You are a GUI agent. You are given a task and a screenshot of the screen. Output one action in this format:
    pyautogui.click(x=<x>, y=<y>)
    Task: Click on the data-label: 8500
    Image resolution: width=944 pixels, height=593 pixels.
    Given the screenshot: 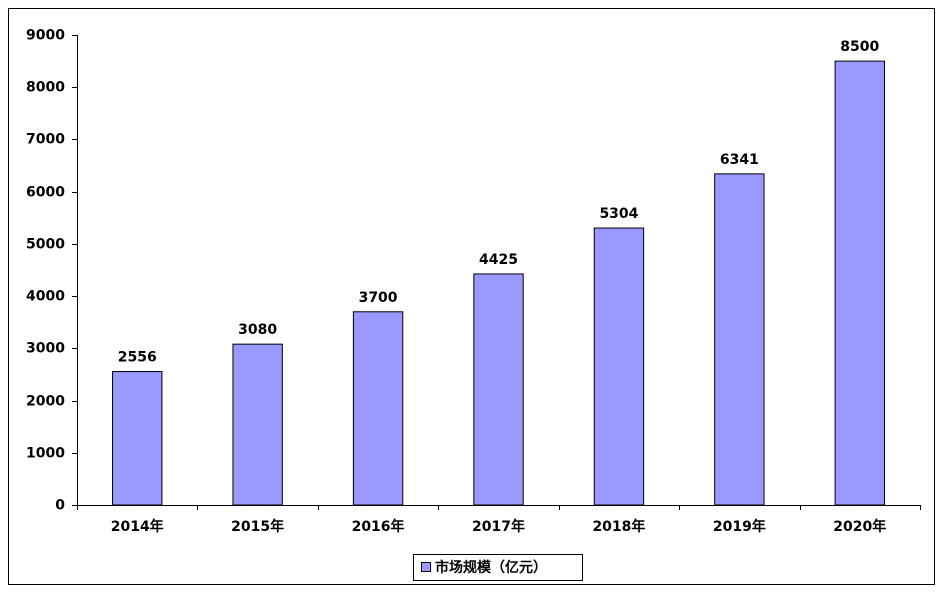 What is the action you would take?
    pyautogui.click(x=859, y=47)
    